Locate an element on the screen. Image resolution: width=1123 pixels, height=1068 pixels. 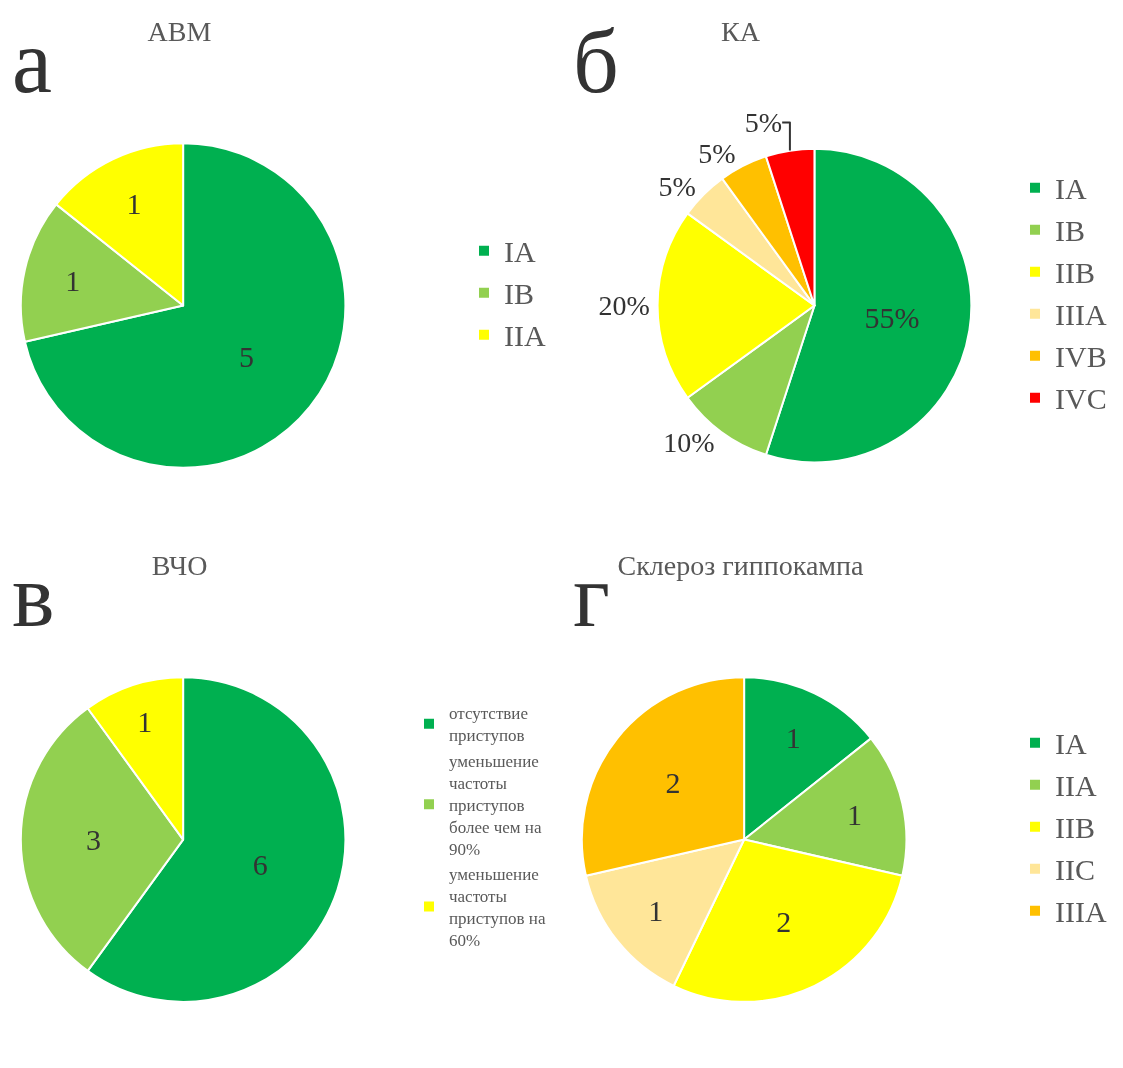
text: а is located at coordinates (32, 61).